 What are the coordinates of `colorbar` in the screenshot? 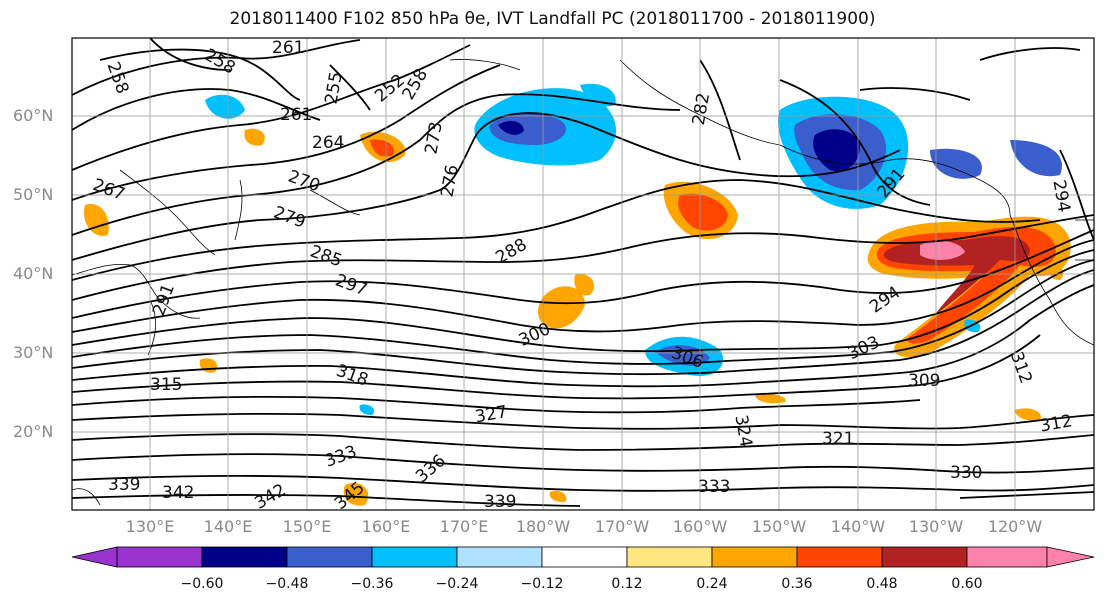 It's located at (583, 557).